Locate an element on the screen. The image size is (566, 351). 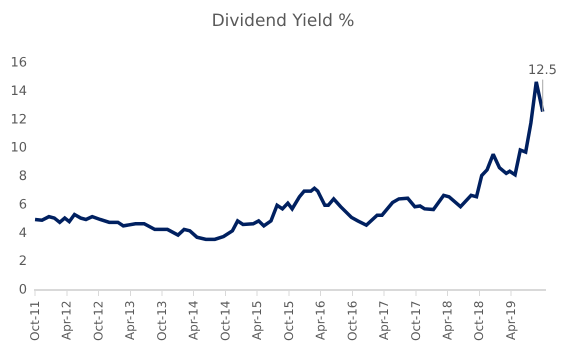
x-tick-label: Apr-15 is located at coordinates (257, 320).